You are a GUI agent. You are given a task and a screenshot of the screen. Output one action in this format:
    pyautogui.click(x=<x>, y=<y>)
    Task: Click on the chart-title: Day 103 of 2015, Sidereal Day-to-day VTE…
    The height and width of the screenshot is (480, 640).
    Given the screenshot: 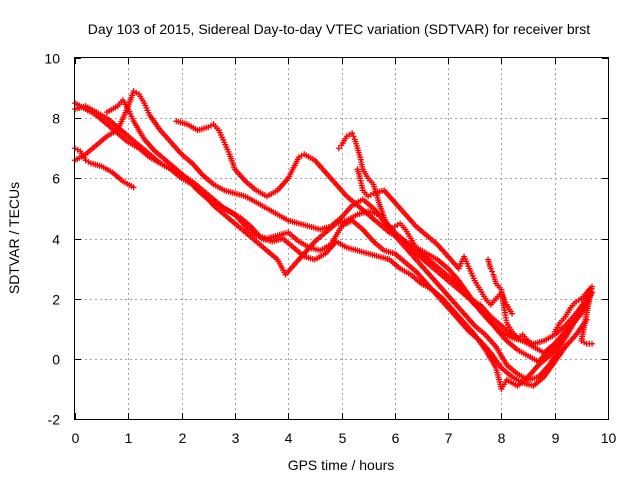 What is the action you would take?
    pyautogui.click(x=339, y=29)
    